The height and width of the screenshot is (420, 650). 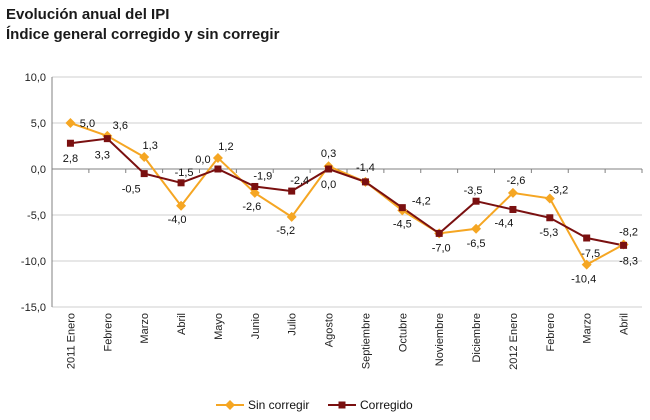 What do you see at coordinates (440, 339) in the screenshot?
I see `x-tick-label: Noviembre` at bounding box center [440, 339].